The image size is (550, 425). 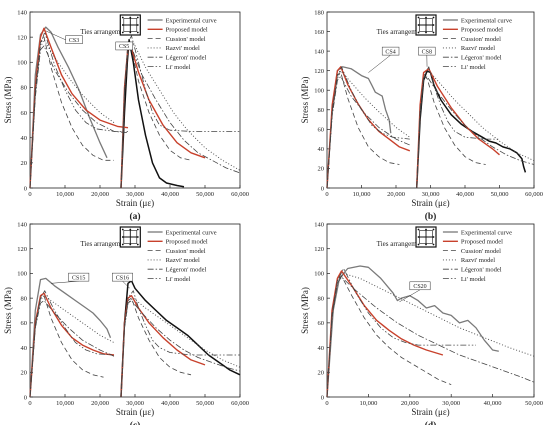 I want to click on y-tick-label: 180, so click(x=319, y=12).